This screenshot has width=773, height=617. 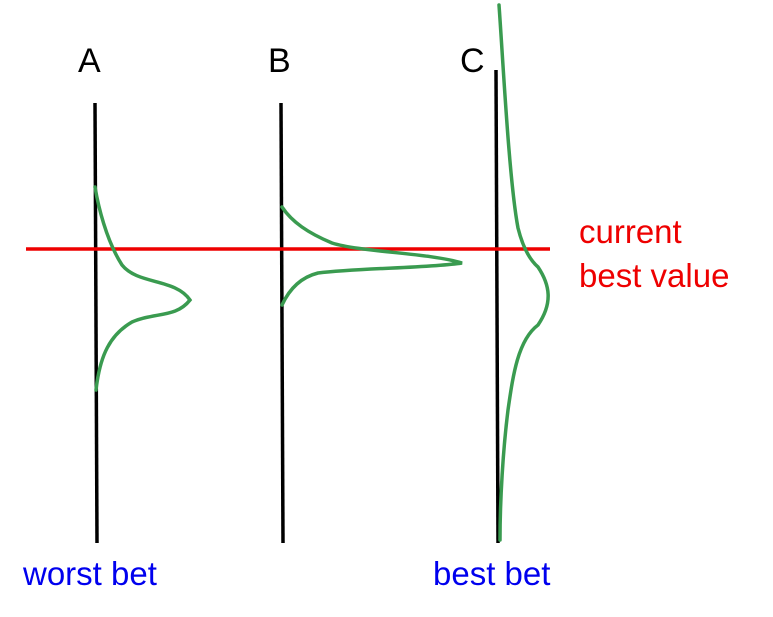 What do you see at coordinates (472, 61) in the screenshot?
I see `column-label-c: C` at bounding box center [472, 61].